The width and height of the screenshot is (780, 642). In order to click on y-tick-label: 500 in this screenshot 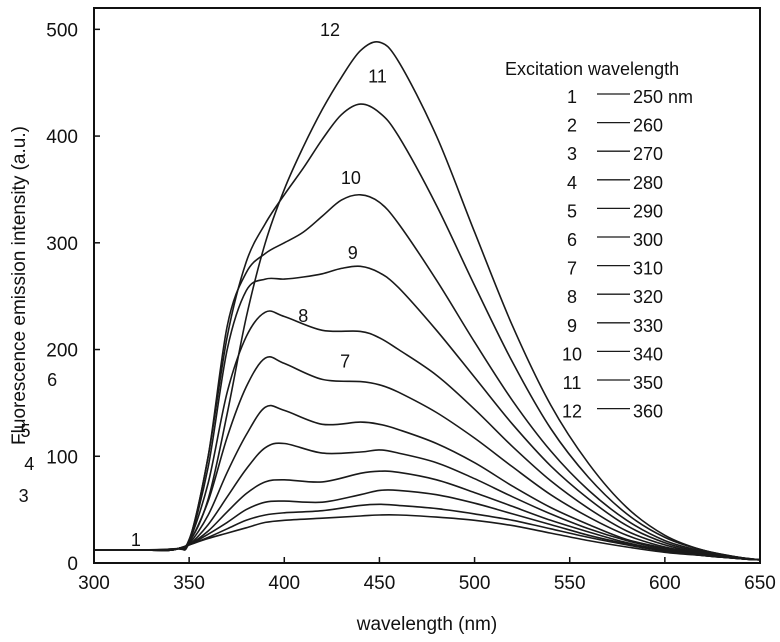, I will do `click(62, 30)`.